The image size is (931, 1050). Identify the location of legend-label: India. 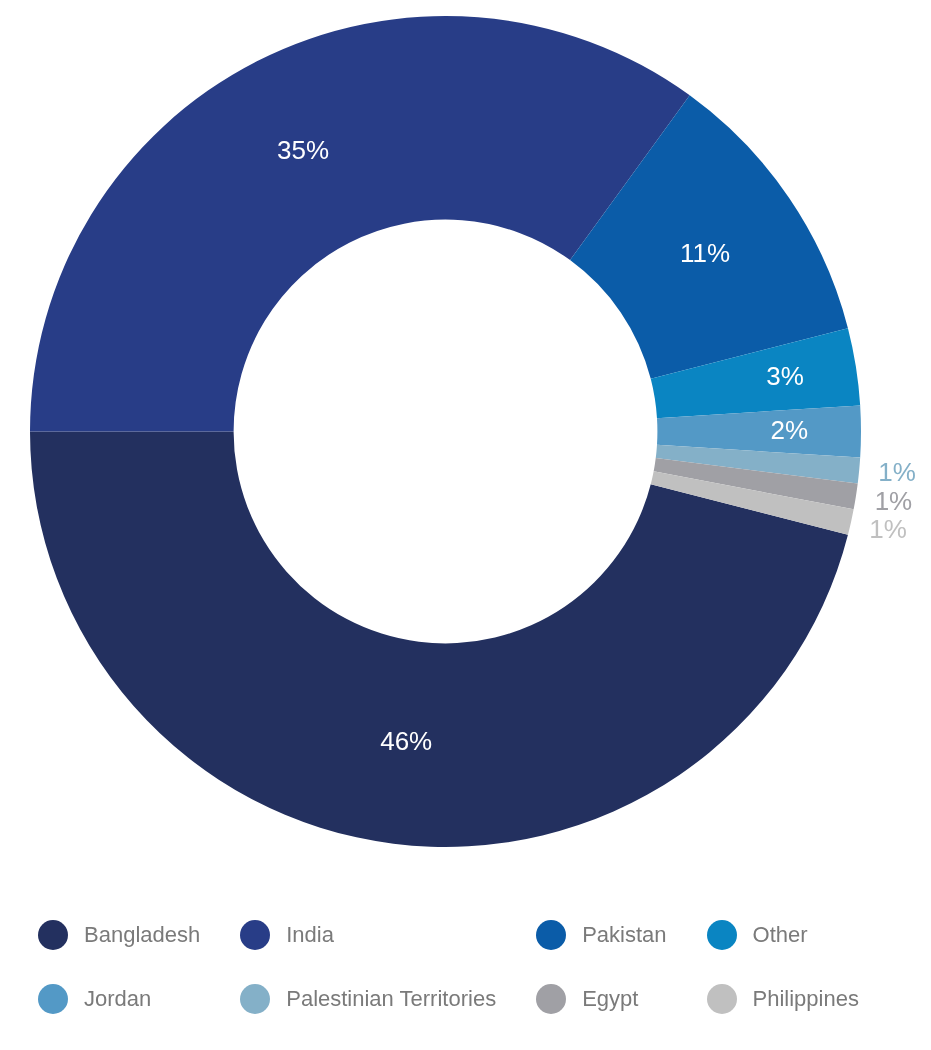
(310, 935).